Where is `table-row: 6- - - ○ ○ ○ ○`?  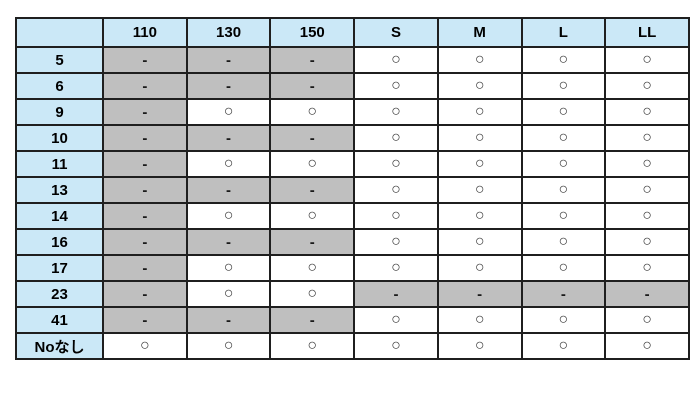 table-row: 6- - - ○ ○ ○ ○ is located at coordinates (352, 86).